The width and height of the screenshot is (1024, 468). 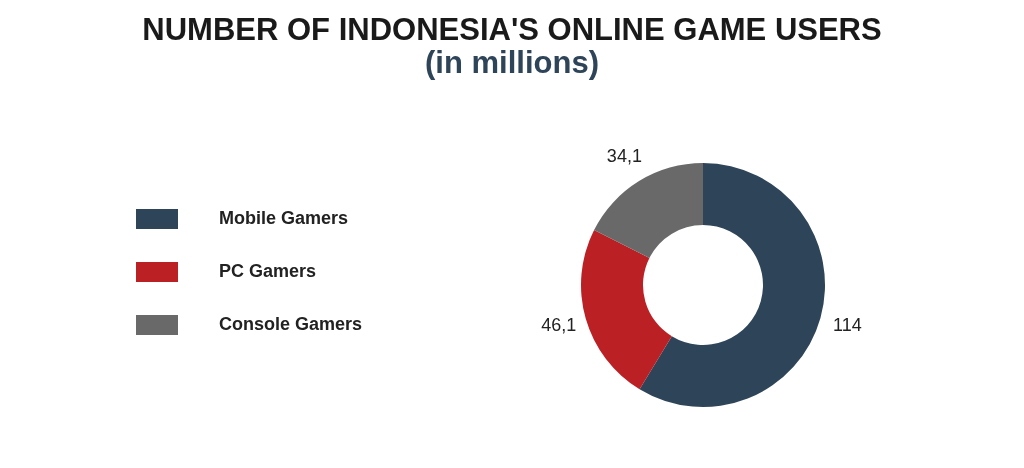 I want to click on data-label: 34,1, so click(x=624, y=156).